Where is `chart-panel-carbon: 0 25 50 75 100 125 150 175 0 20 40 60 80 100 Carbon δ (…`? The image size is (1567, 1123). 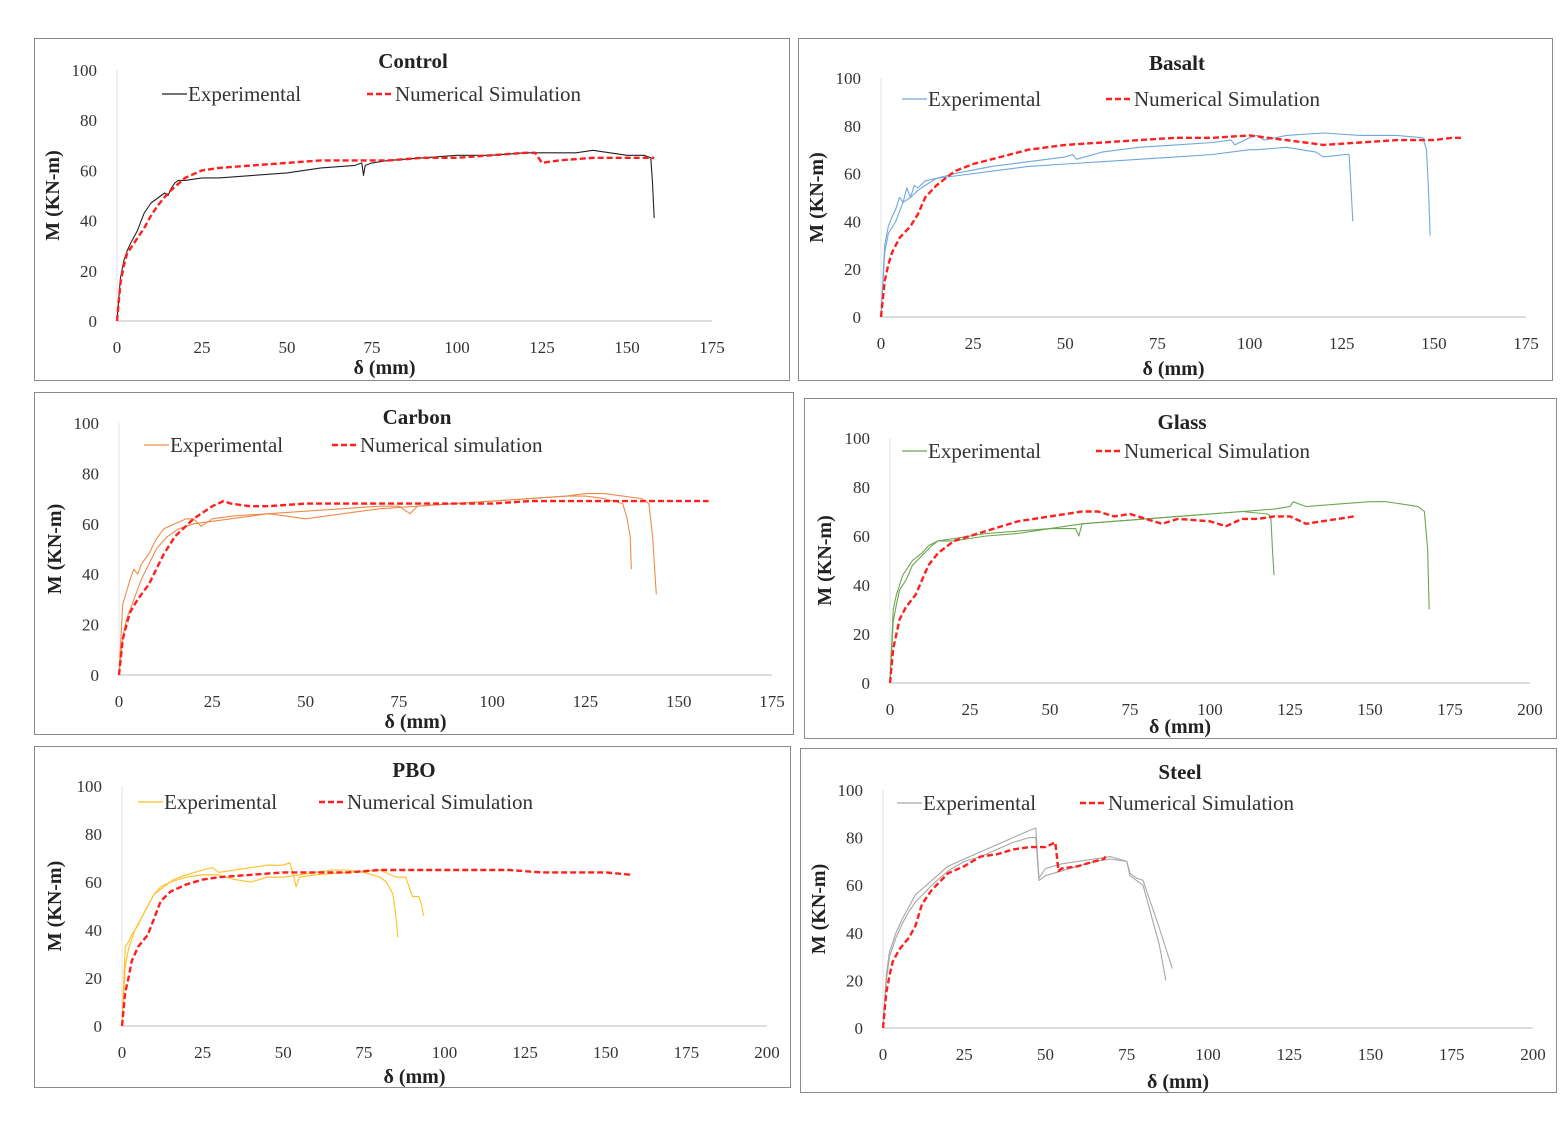
chart-panel-carbon: 0 25 50 75 100 125 150 175 0 20 40 60 80 100 Carbon δ (… is located at coordinates (414, 563).